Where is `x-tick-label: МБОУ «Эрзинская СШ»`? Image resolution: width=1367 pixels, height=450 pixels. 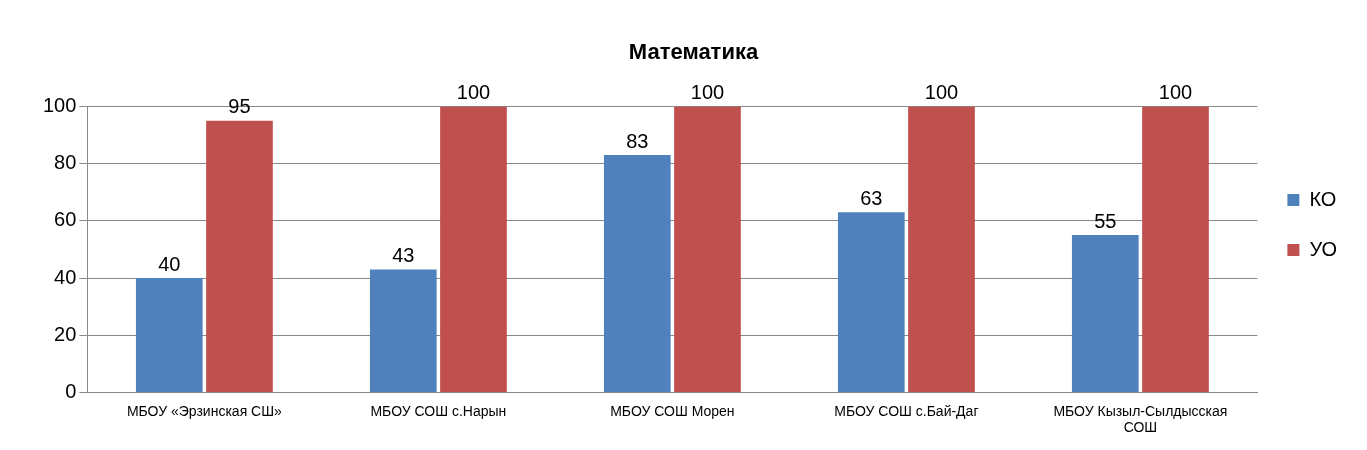
x-tick-label: МБОУ «Эрзинская СШ» is located at coordinates (204, 410).